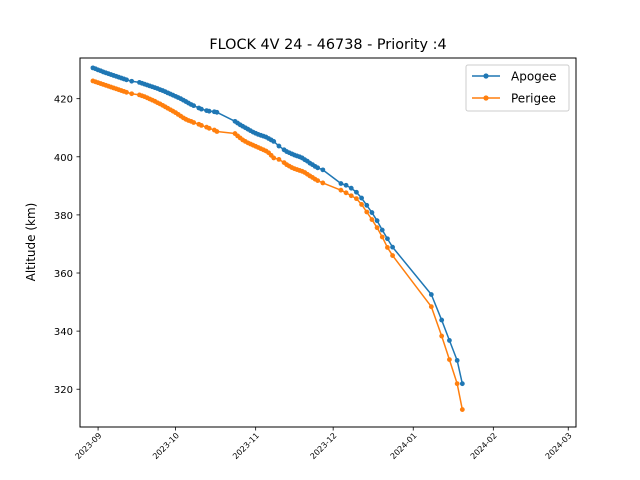 This screenshot has height=480, width=640. What do you see at coordinates (327, 45) in the screenshot?
I see `chart-title: FLOCK 4V 24 - 46738 - Priority :4` at bounding box center [327, 45].